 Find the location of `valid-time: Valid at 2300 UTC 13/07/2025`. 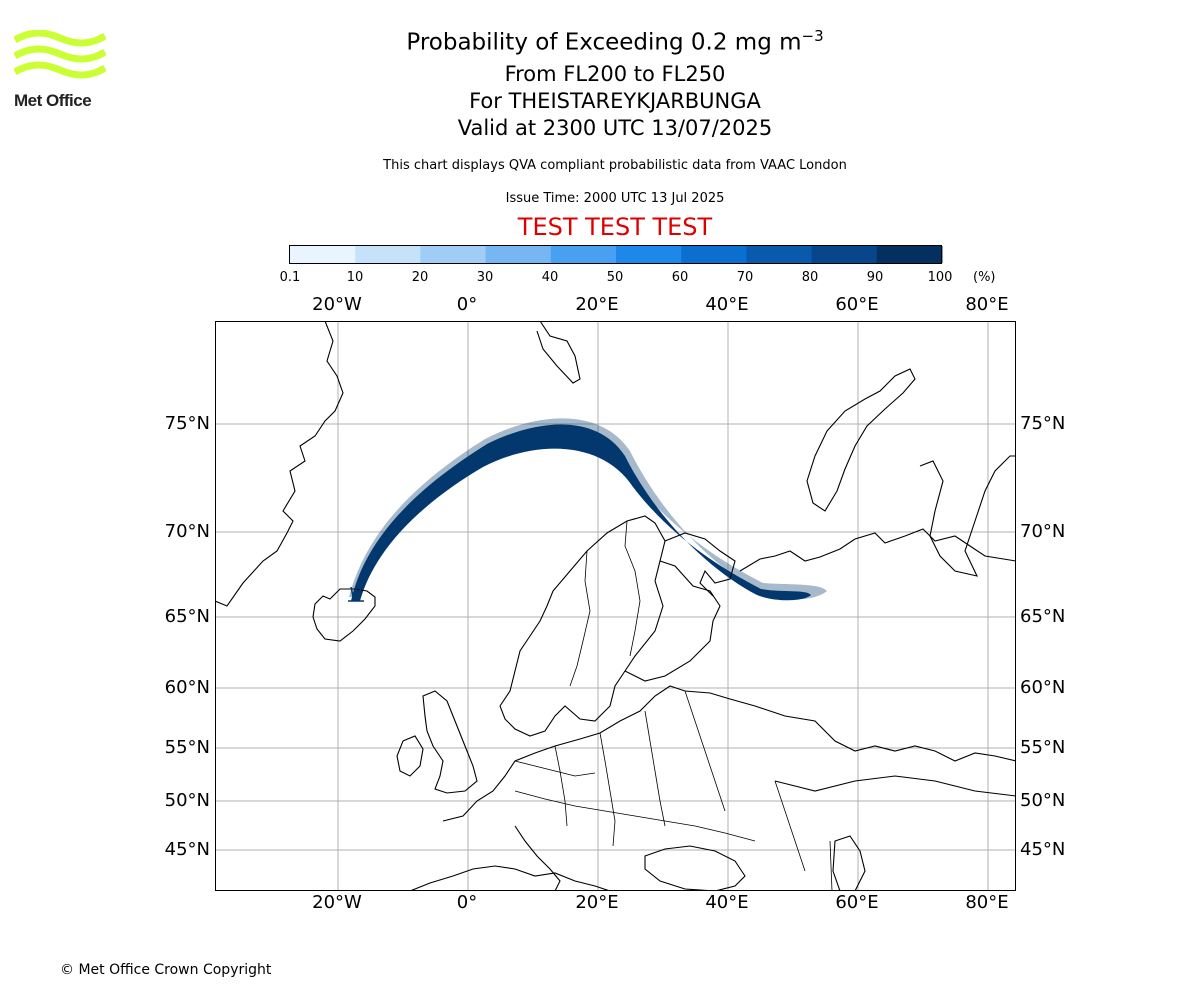

valid-time: Valid at 2300 UTC 13/07/2025 is located at coordinates (615, 128).